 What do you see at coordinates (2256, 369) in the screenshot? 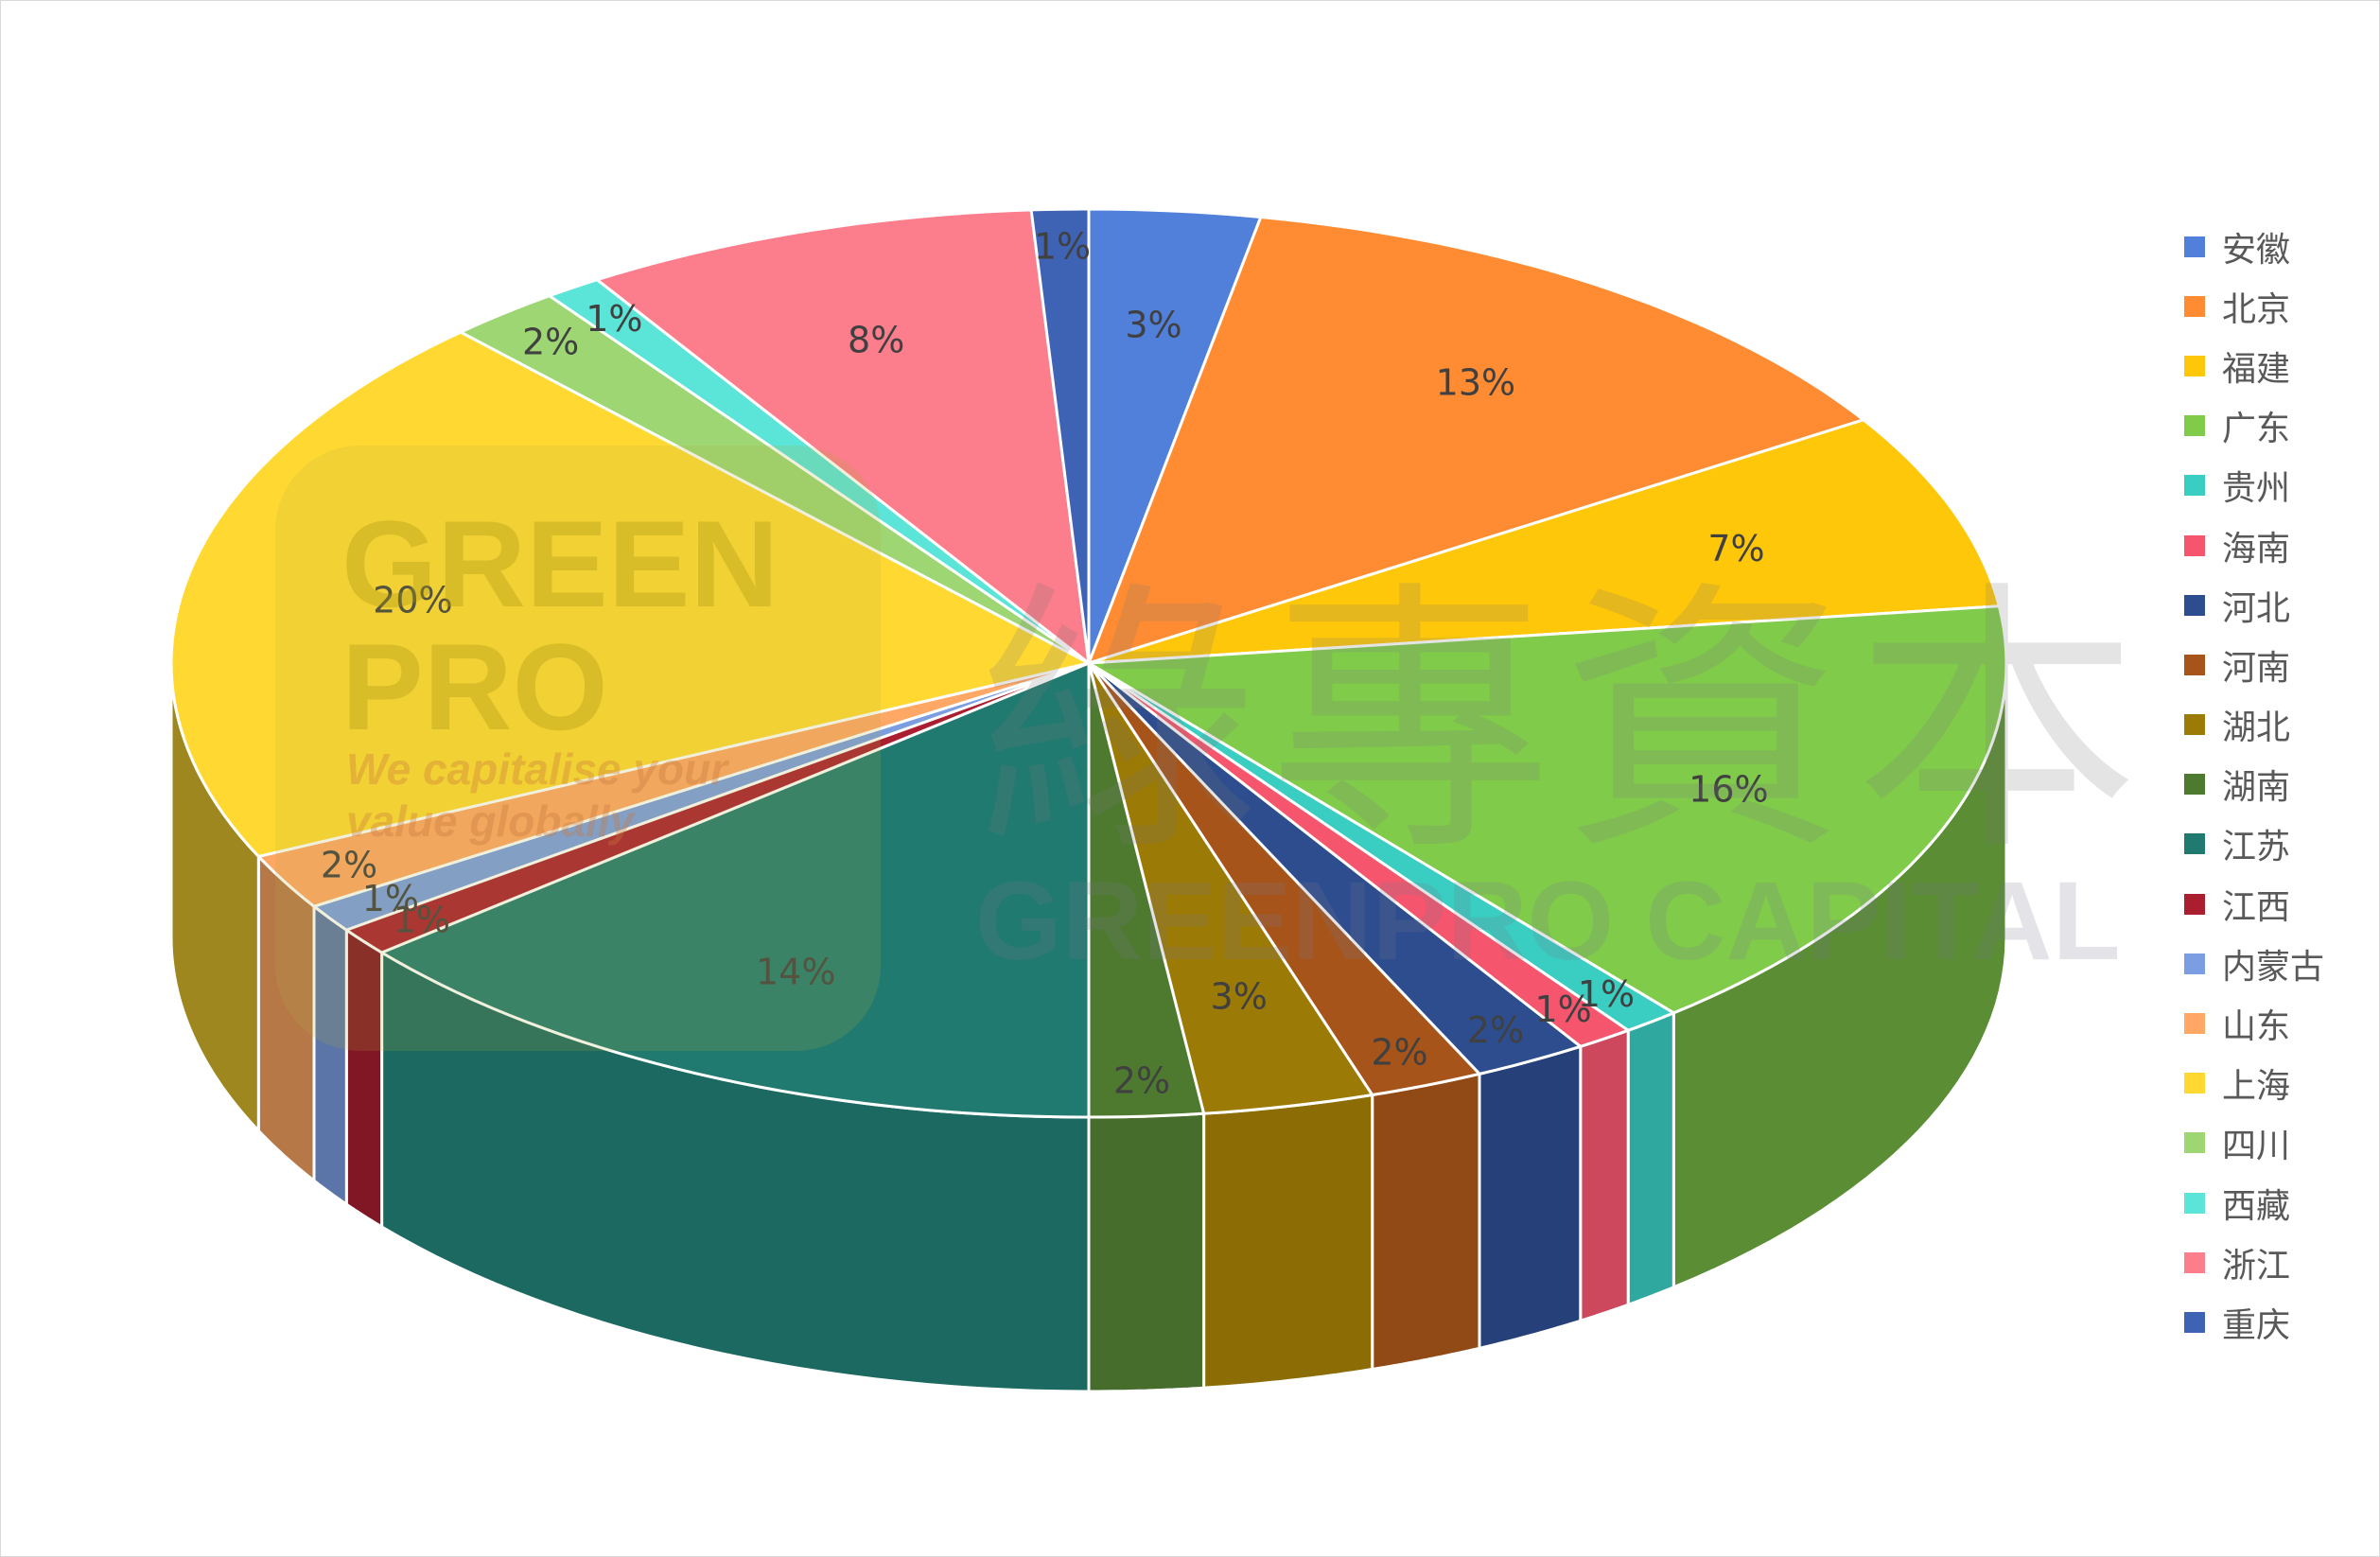
I see `legend-label: 福建` at bounding box center [2256, 369].